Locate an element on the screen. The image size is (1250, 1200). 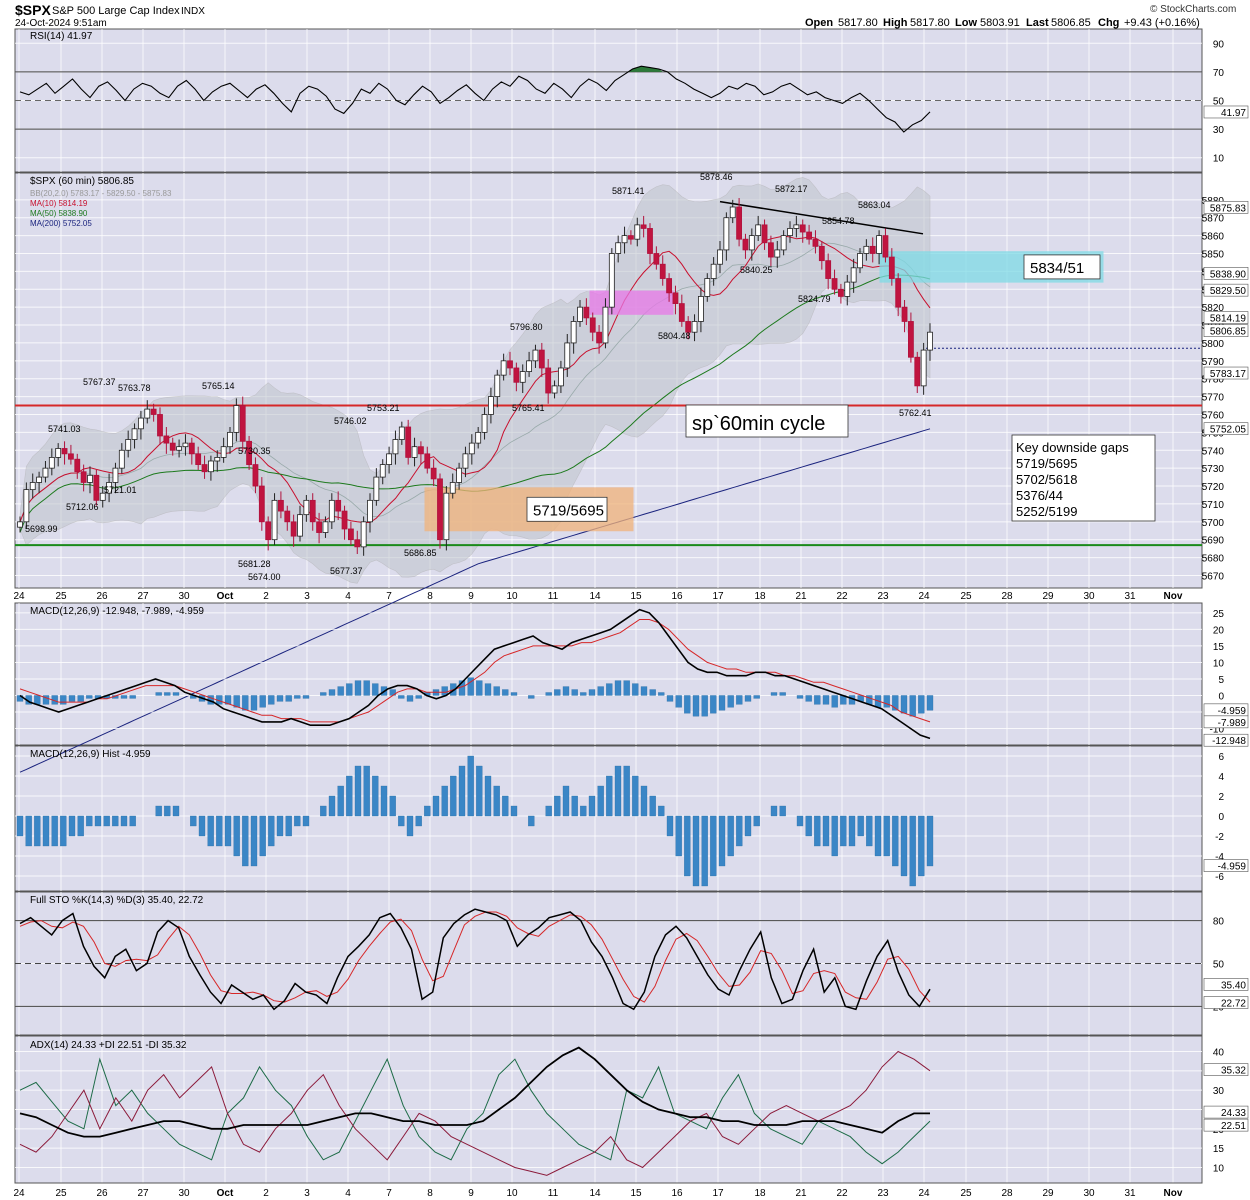
y-tick-label: 5690 is located at coordinates (1213, 541).